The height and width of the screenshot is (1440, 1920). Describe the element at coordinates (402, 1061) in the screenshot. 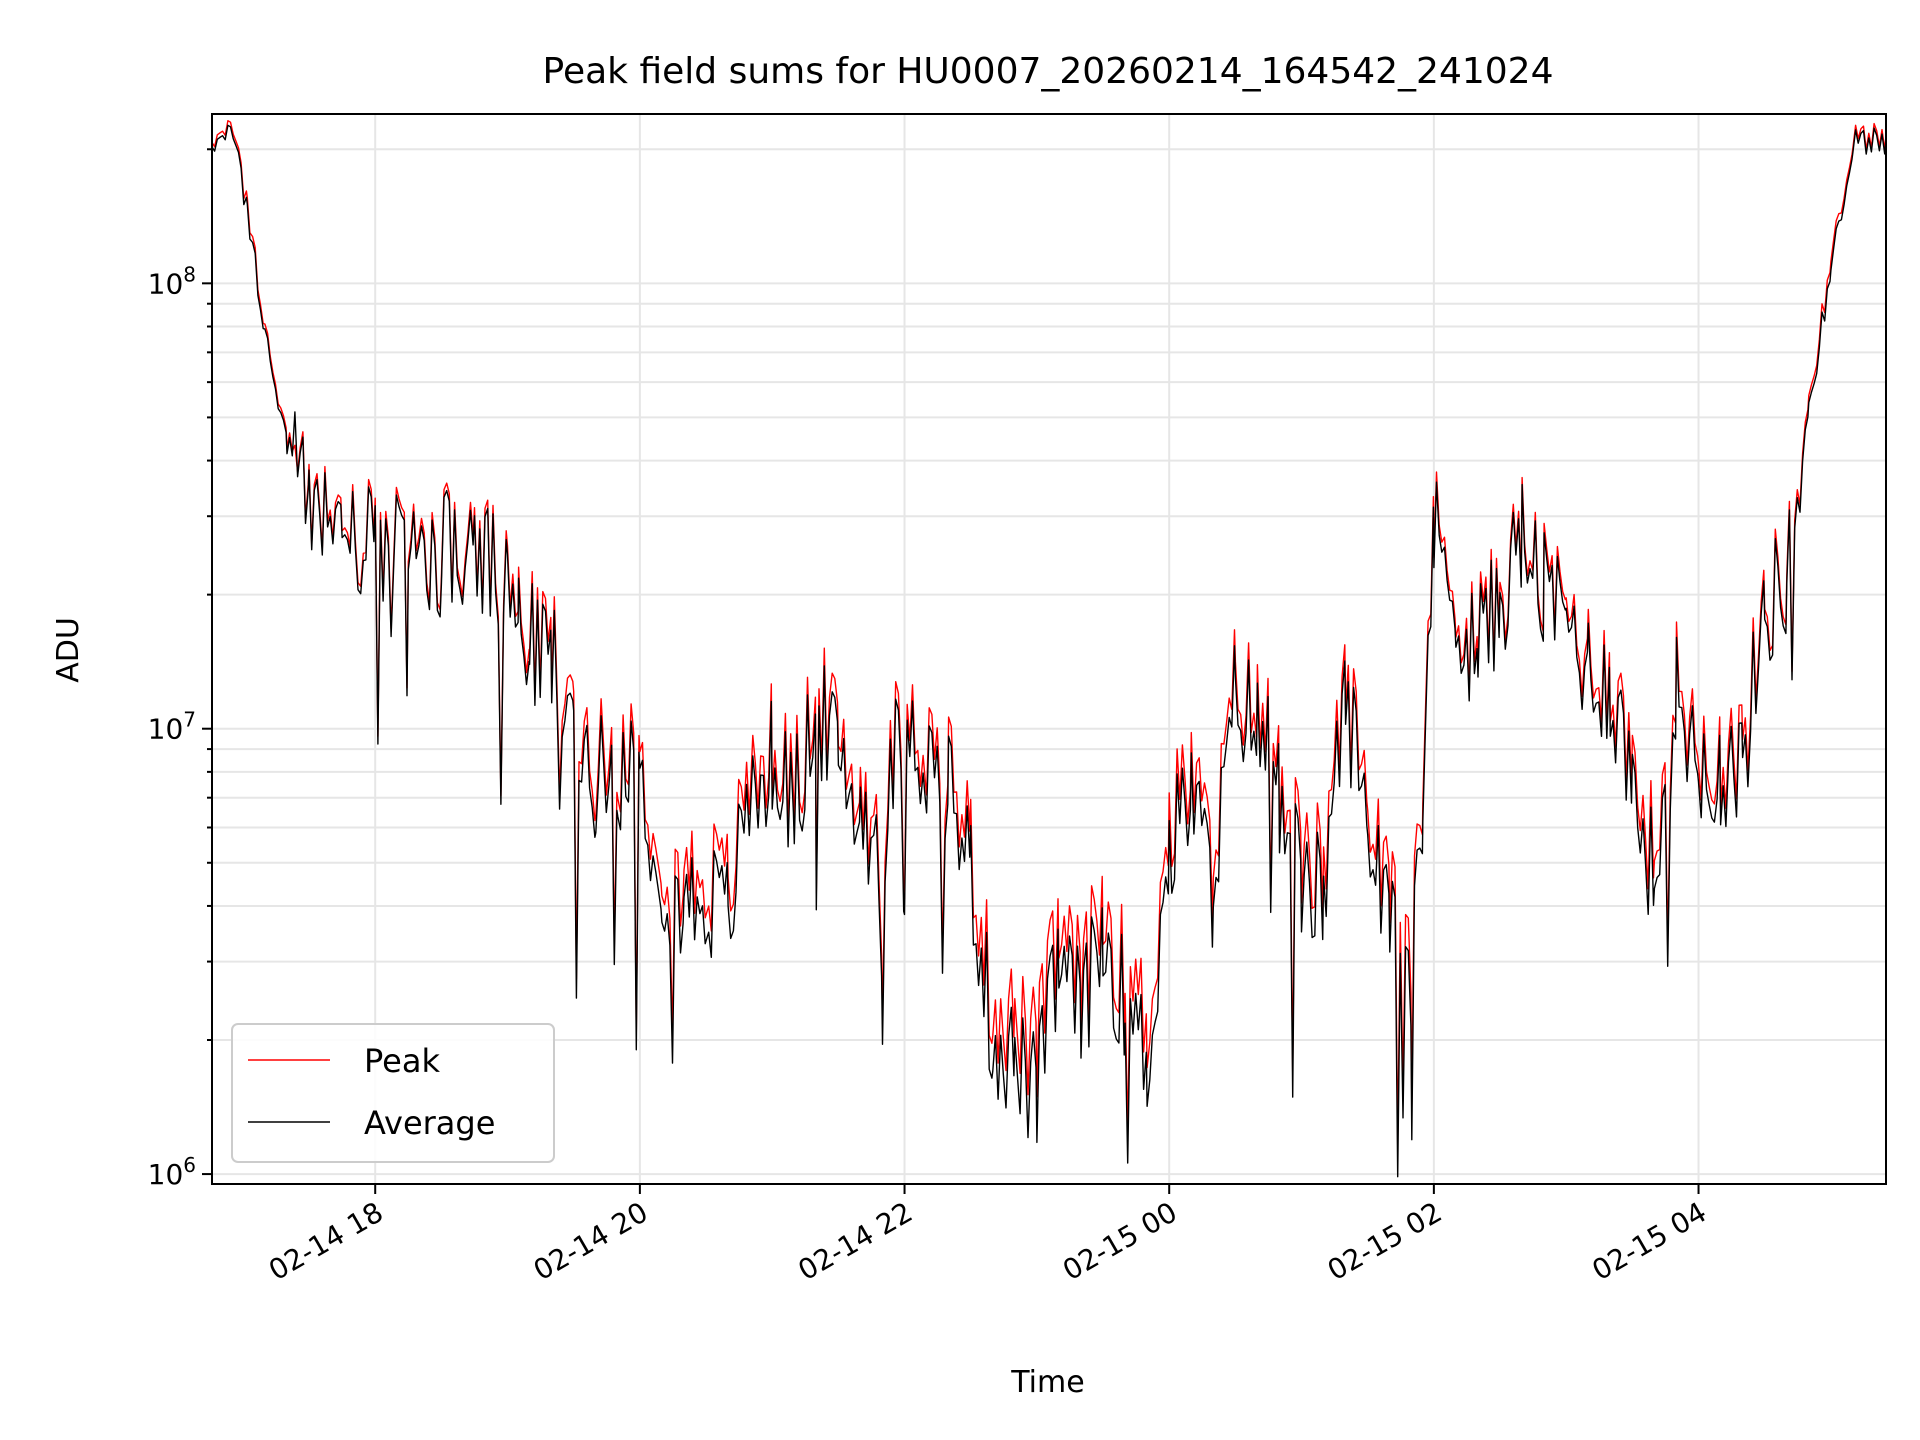

I see `legend-label-peak: Peak` at that location.